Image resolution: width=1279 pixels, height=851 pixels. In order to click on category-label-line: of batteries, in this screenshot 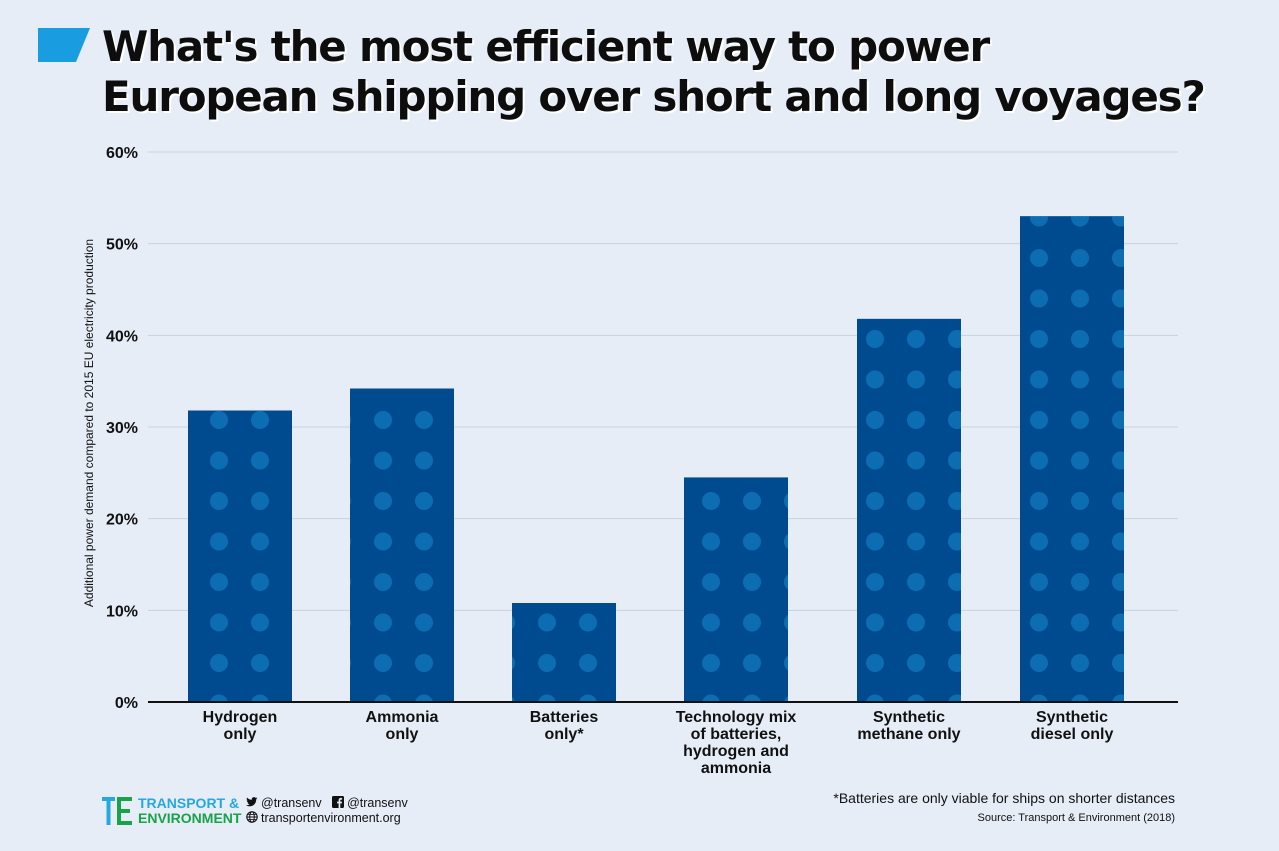, I will do `click(736, 734)`.